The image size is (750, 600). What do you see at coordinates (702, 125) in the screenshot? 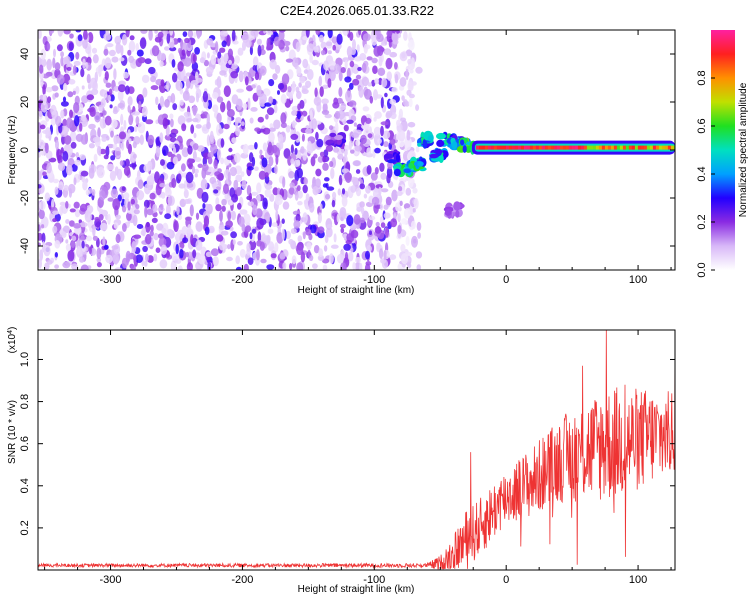
I see `colorbar-tick-label: 0.6` at bounding box center [702, 125].